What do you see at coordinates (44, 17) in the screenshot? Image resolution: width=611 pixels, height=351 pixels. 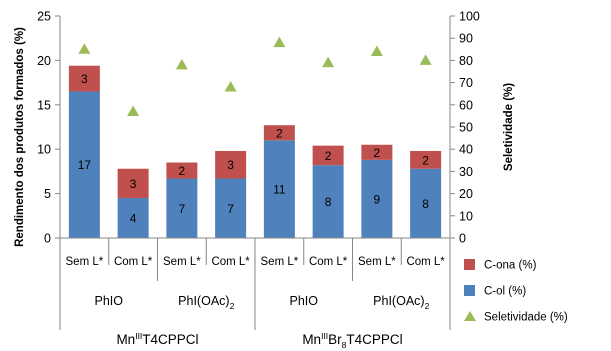 I see `y-tick-label: 25` at bounding box center [44, 17].